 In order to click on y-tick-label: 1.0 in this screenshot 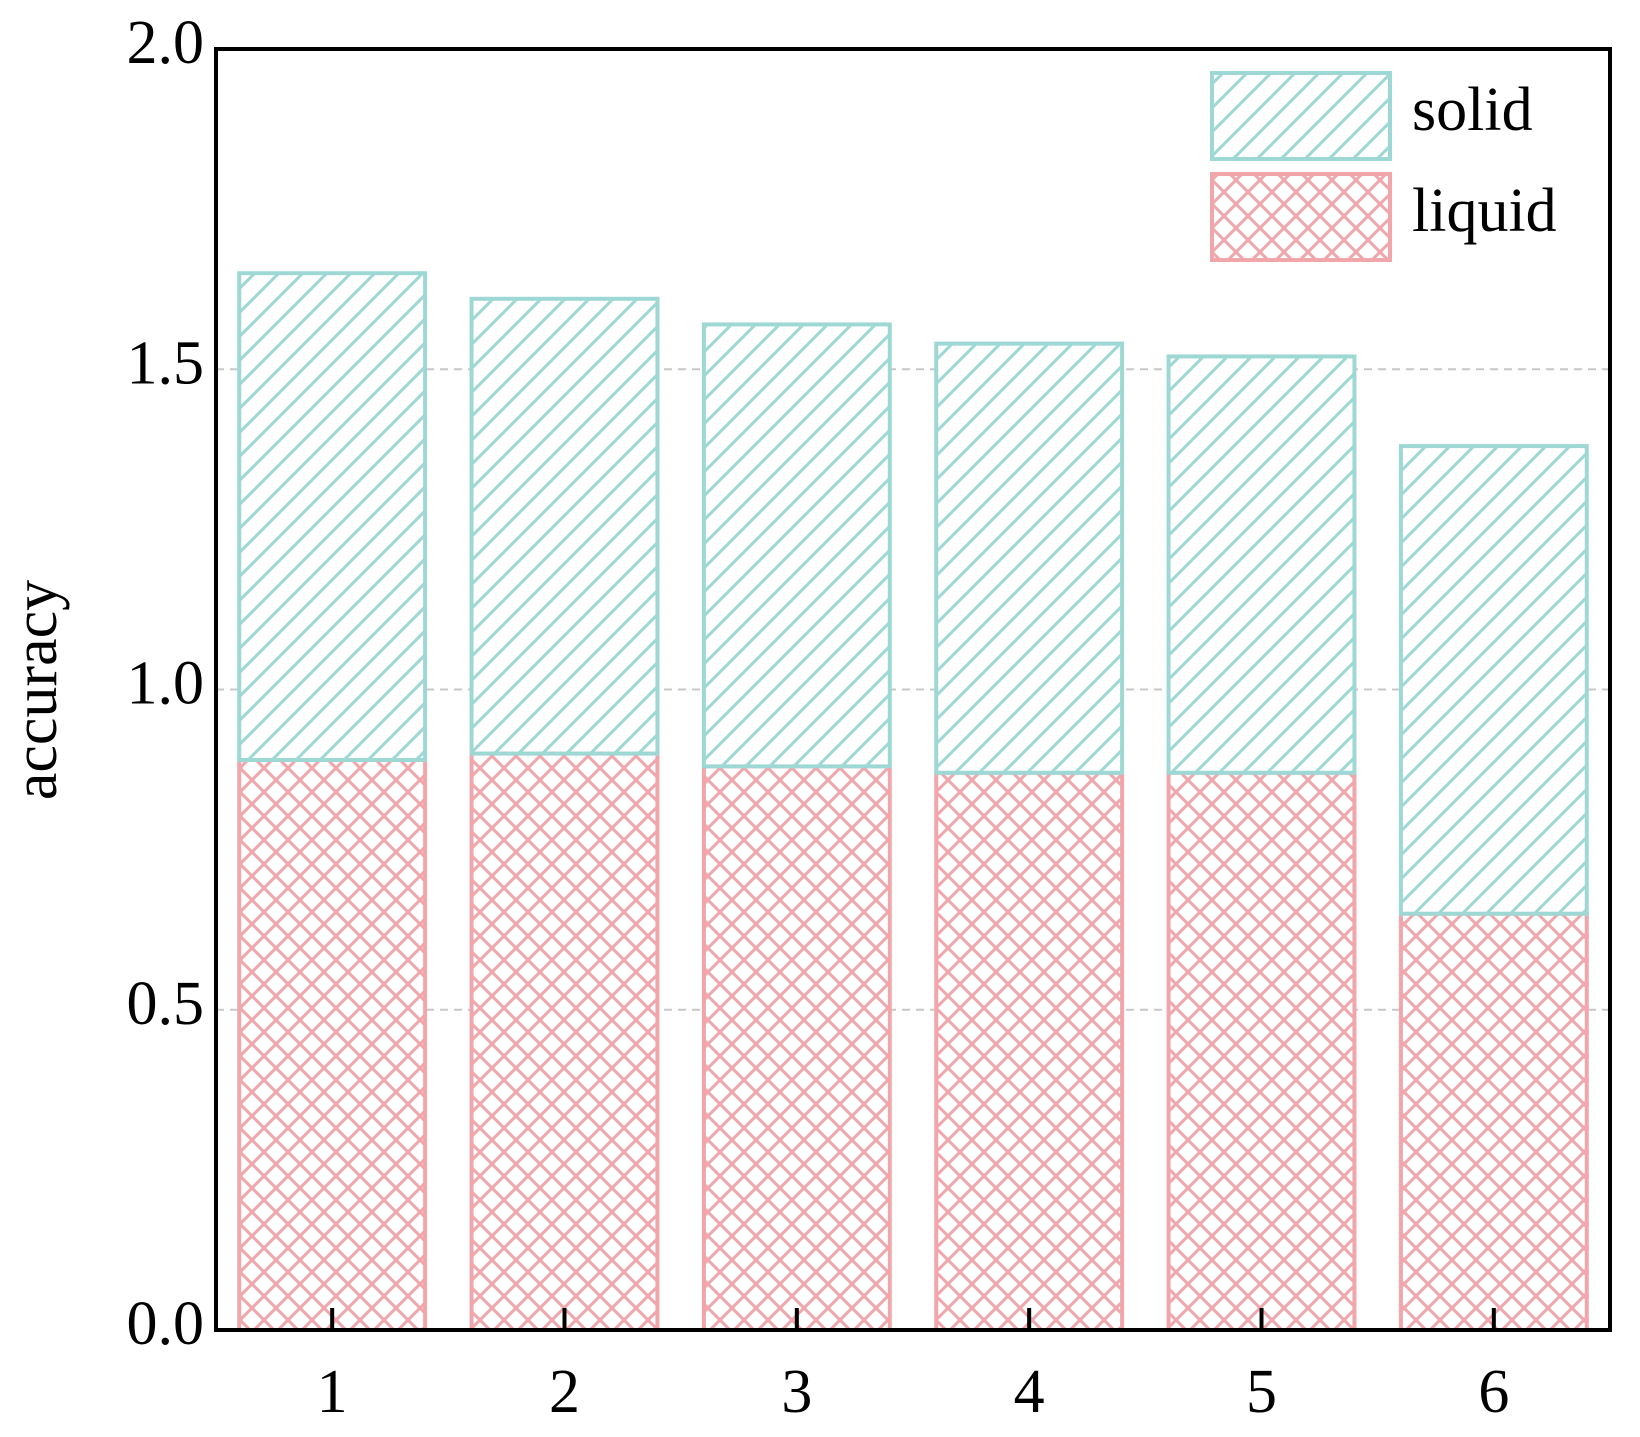, I will do `click(166, 684)`.